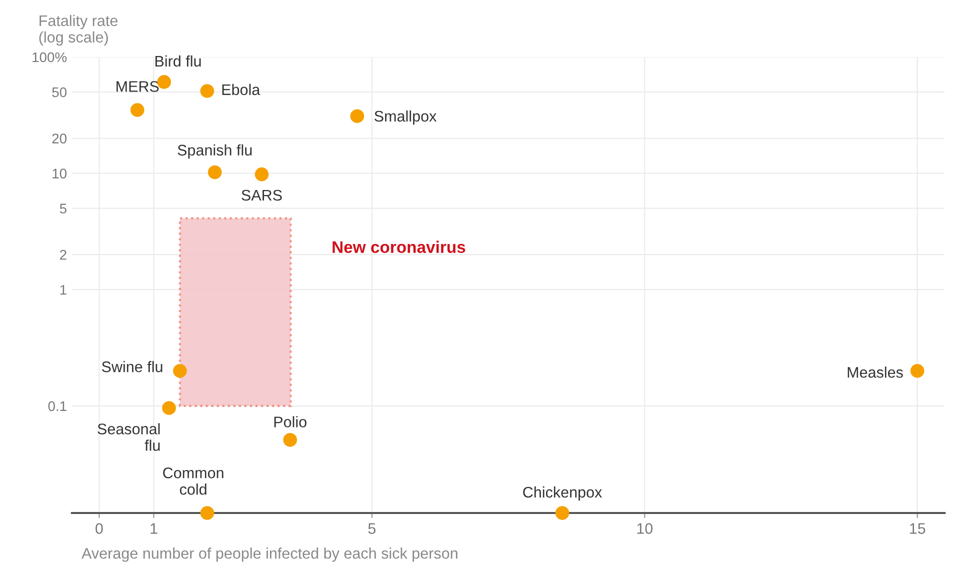  I want to click on x-tick-label: 15, so click(918, 528).